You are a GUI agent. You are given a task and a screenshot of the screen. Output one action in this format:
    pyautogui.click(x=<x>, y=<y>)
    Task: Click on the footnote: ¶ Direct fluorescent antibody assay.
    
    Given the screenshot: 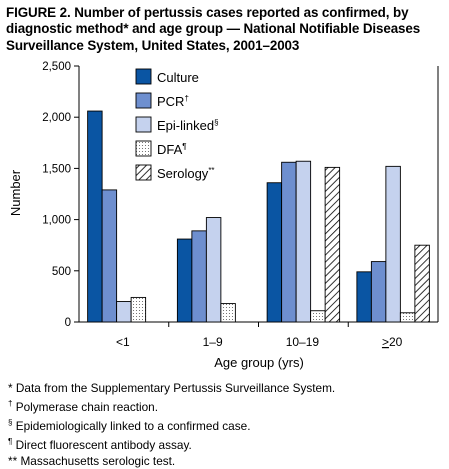 What is the action you would take?
    pyautogui.click(x=171, y=443)
    